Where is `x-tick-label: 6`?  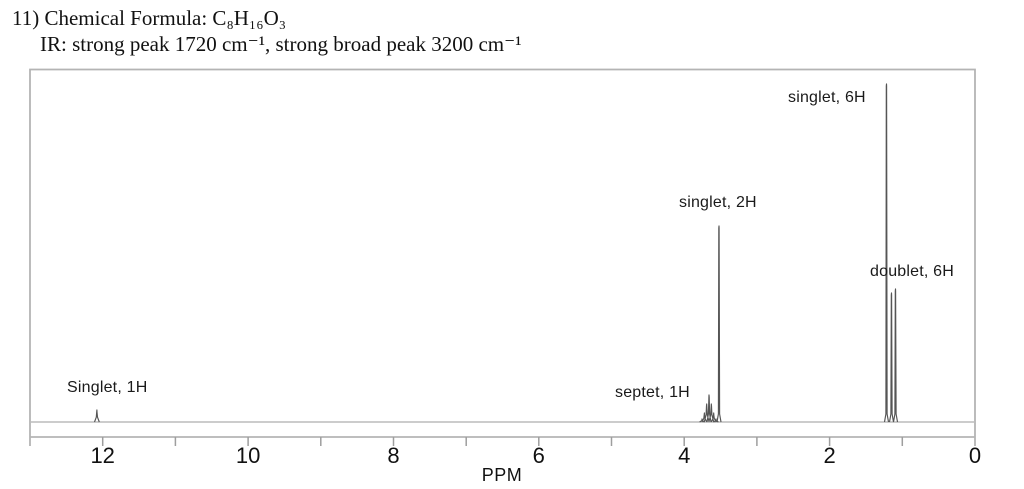
x-tick-label: 6 is located at coordinates (538, 455).